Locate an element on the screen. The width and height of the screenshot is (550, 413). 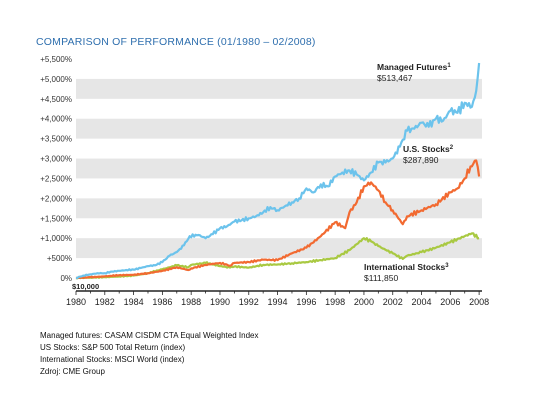
x-tick-label: 1982 is located at coordinates (105, 302).